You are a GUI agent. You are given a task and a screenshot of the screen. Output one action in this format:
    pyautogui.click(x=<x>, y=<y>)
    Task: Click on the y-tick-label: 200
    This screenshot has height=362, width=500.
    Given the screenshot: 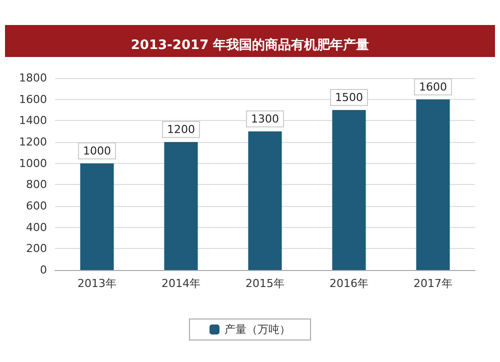 What is the action you would take?
    pyautogui.click(x=36, y=249)
    